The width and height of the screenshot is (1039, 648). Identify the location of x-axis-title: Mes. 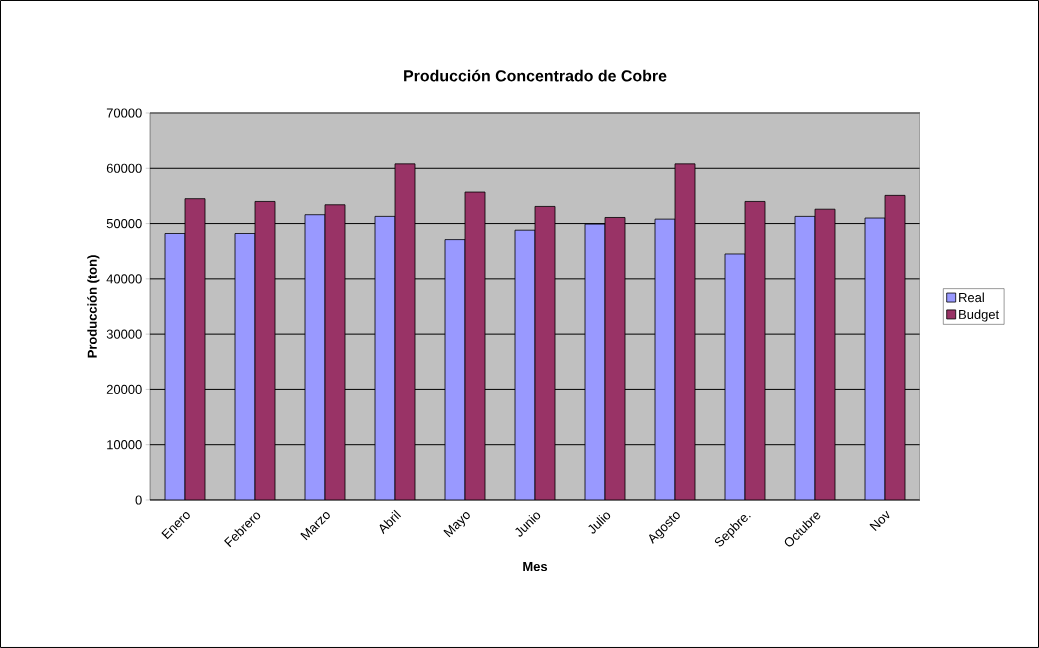
(535, 567).